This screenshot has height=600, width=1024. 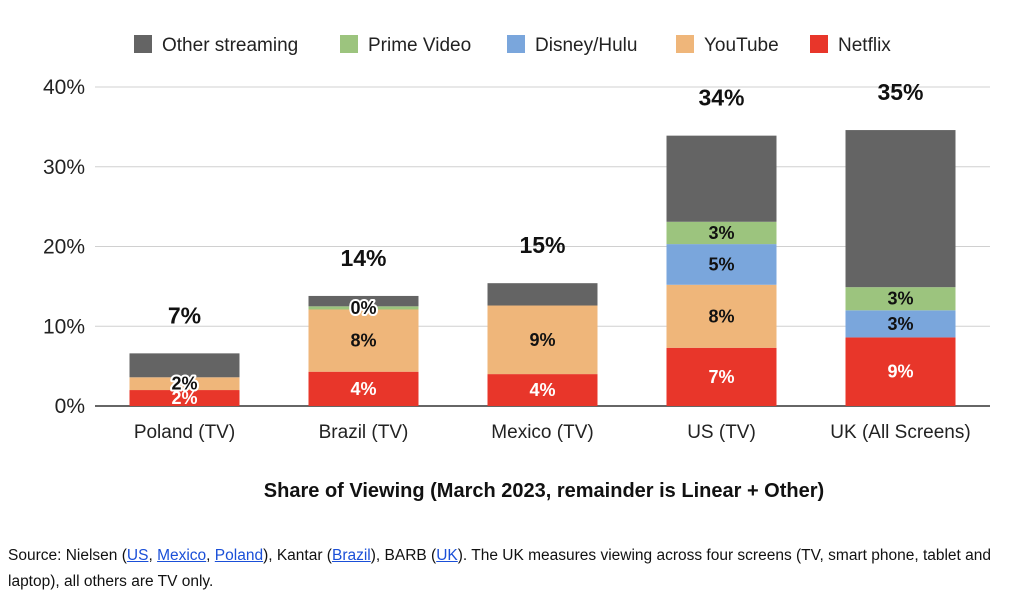 I want to click on bar-group-poland-tv: 2%2% 7%, so click(x=184, y=356).